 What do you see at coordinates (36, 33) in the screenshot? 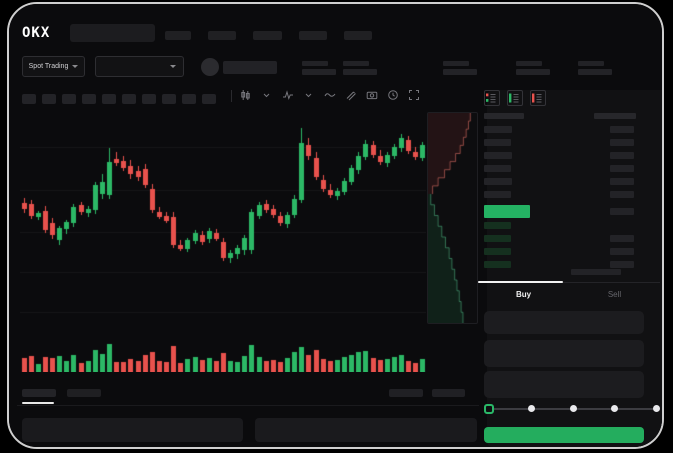
I see `okx-logo: OKX` at bounding box center [36, 33].